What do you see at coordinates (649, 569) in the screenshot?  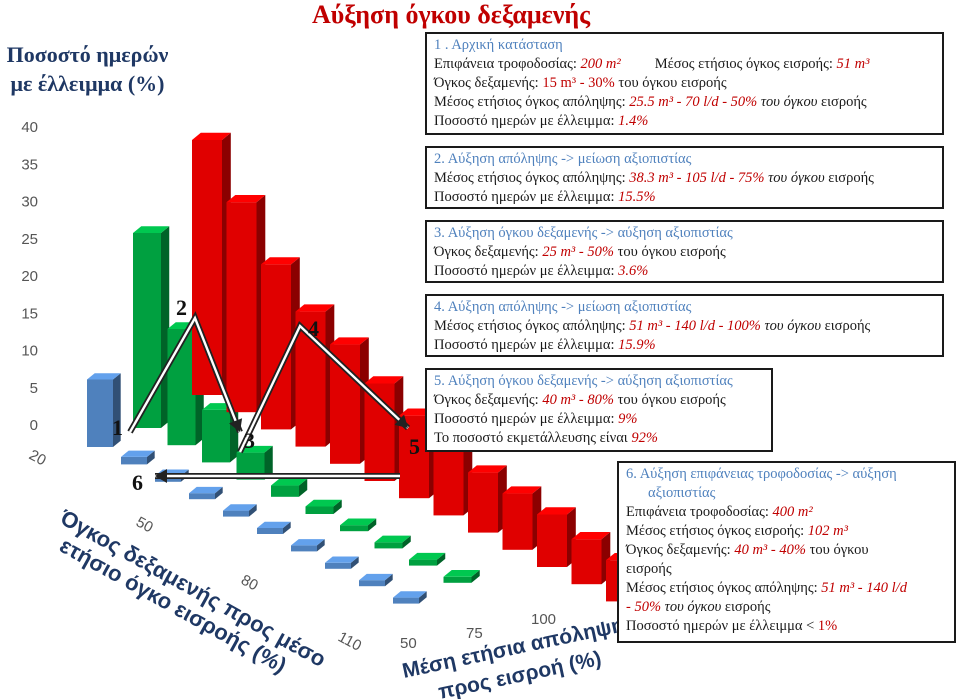 I see `box6-l4: εισροής` at bounding box center [649, 569].